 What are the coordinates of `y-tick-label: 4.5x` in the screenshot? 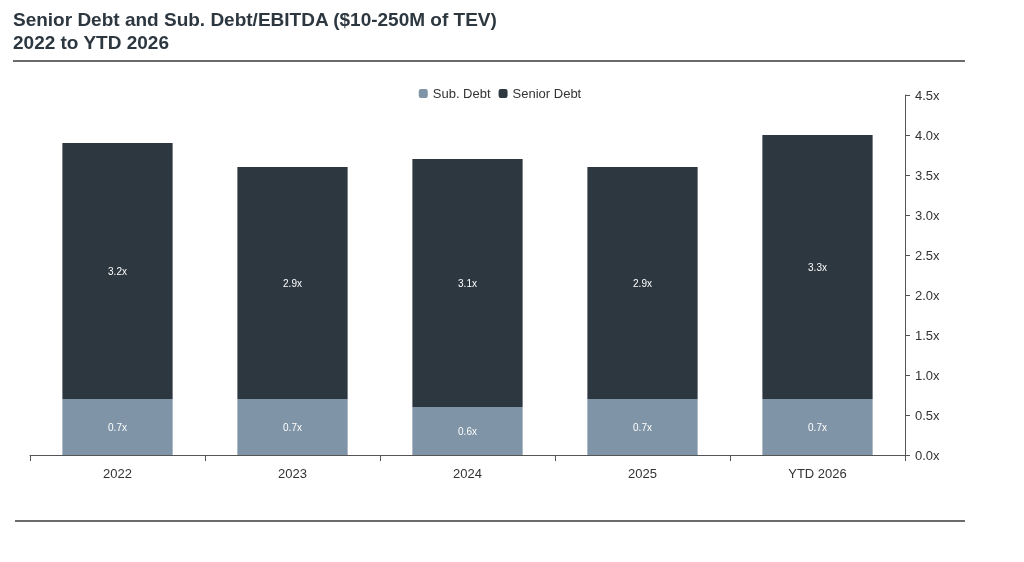 It's located at (928, 95).